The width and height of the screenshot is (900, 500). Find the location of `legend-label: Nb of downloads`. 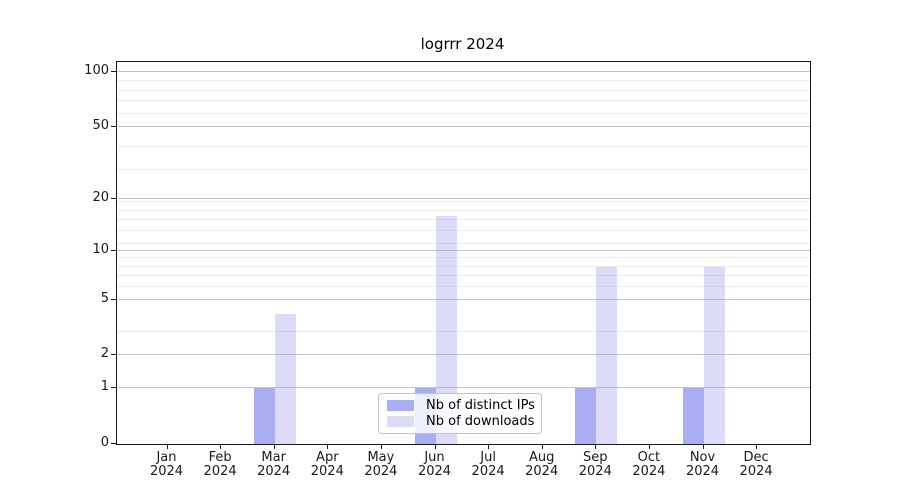

legend-label: Nb of downloads is located at coordinates (480, 421).